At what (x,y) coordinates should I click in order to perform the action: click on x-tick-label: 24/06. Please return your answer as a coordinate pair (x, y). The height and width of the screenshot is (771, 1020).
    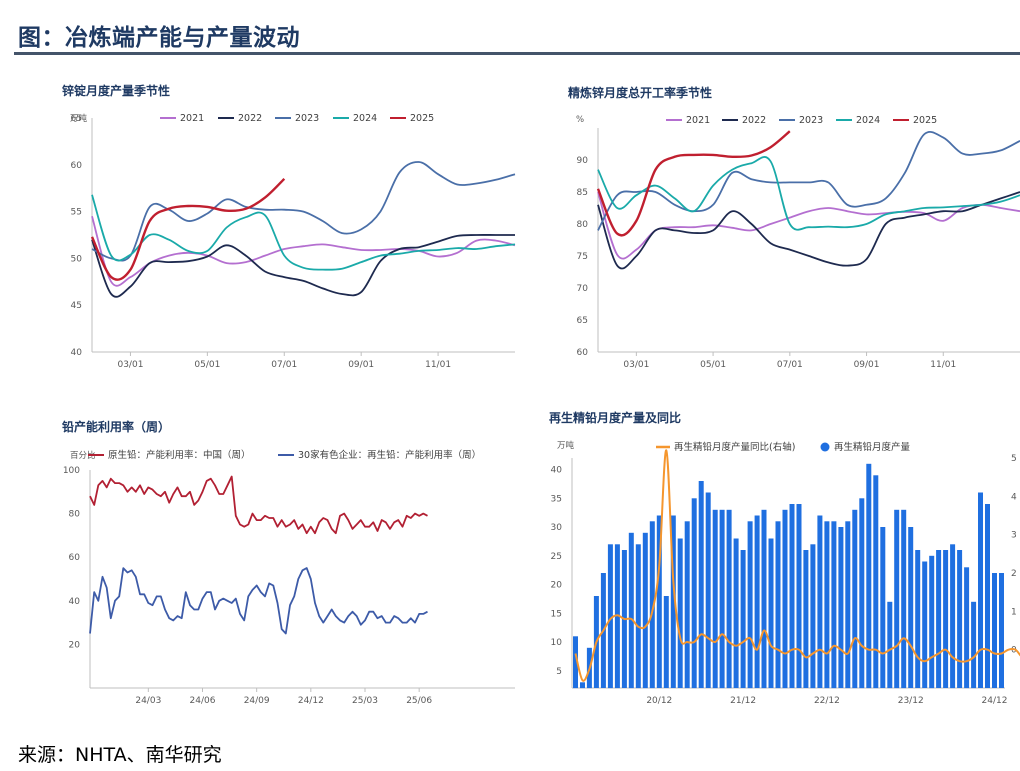
    Looking at the image, I should click on (203, 701).